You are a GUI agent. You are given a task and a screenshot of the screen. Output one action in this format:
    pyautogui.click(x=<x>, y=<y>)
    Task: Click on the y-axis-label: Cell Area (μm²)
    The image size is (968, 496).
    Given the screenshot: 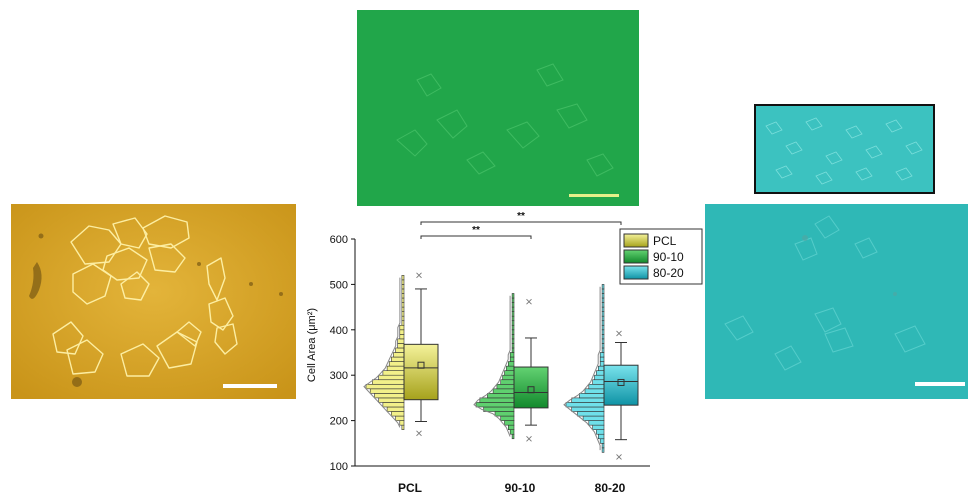 What is the action you would take?
    pyautogui.click(x=312, y=345)
    